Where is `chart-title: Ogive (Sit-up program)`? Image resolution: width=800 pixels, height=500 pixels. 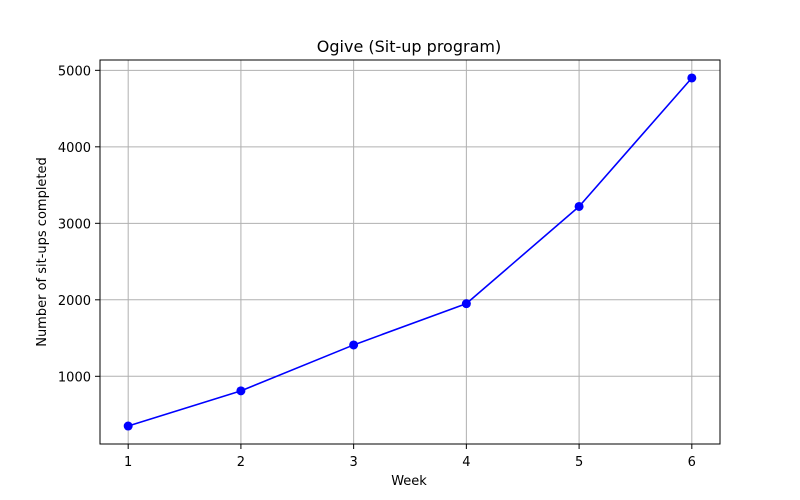
chart-title: Ogive (Sit-up program) is located at coordinates (409, 46).